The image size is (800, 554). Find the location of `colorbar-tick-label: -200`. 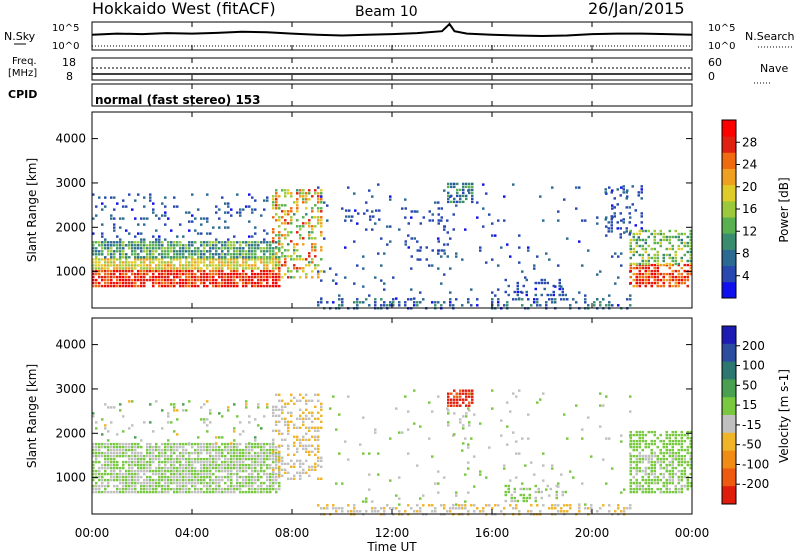

colorbar-tick-label: -200 is located at coordinates (755, 484).